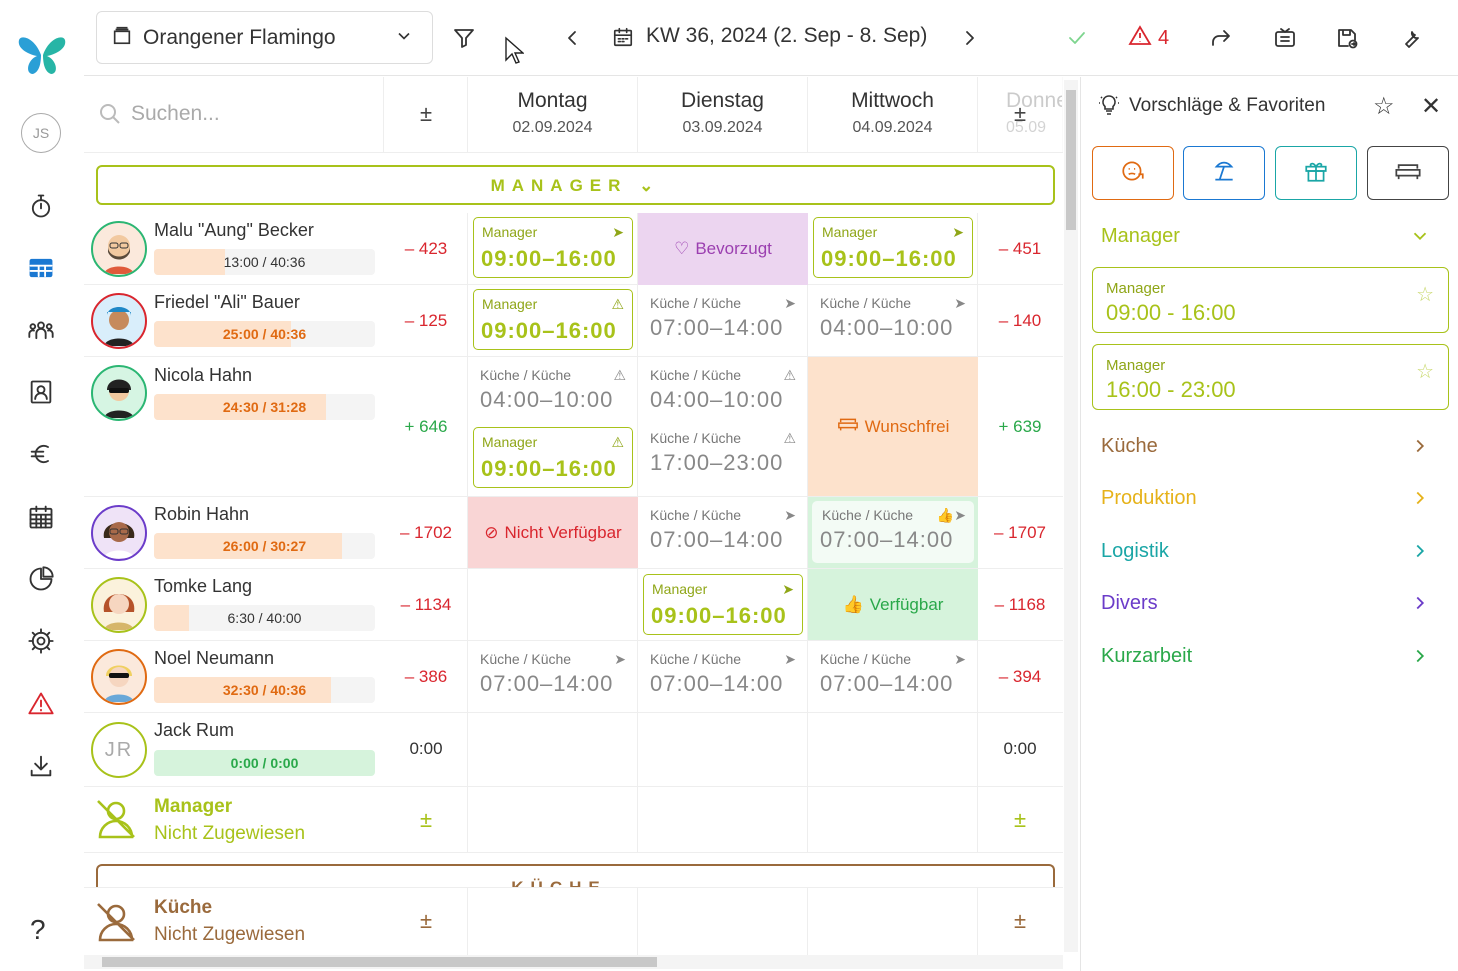 The image size is (1458, 971). What do you see at coordinates (893, 604) in the screenshot?
I see `available-cell: 👍 Verfügbar` at bounding box center [893, 604].